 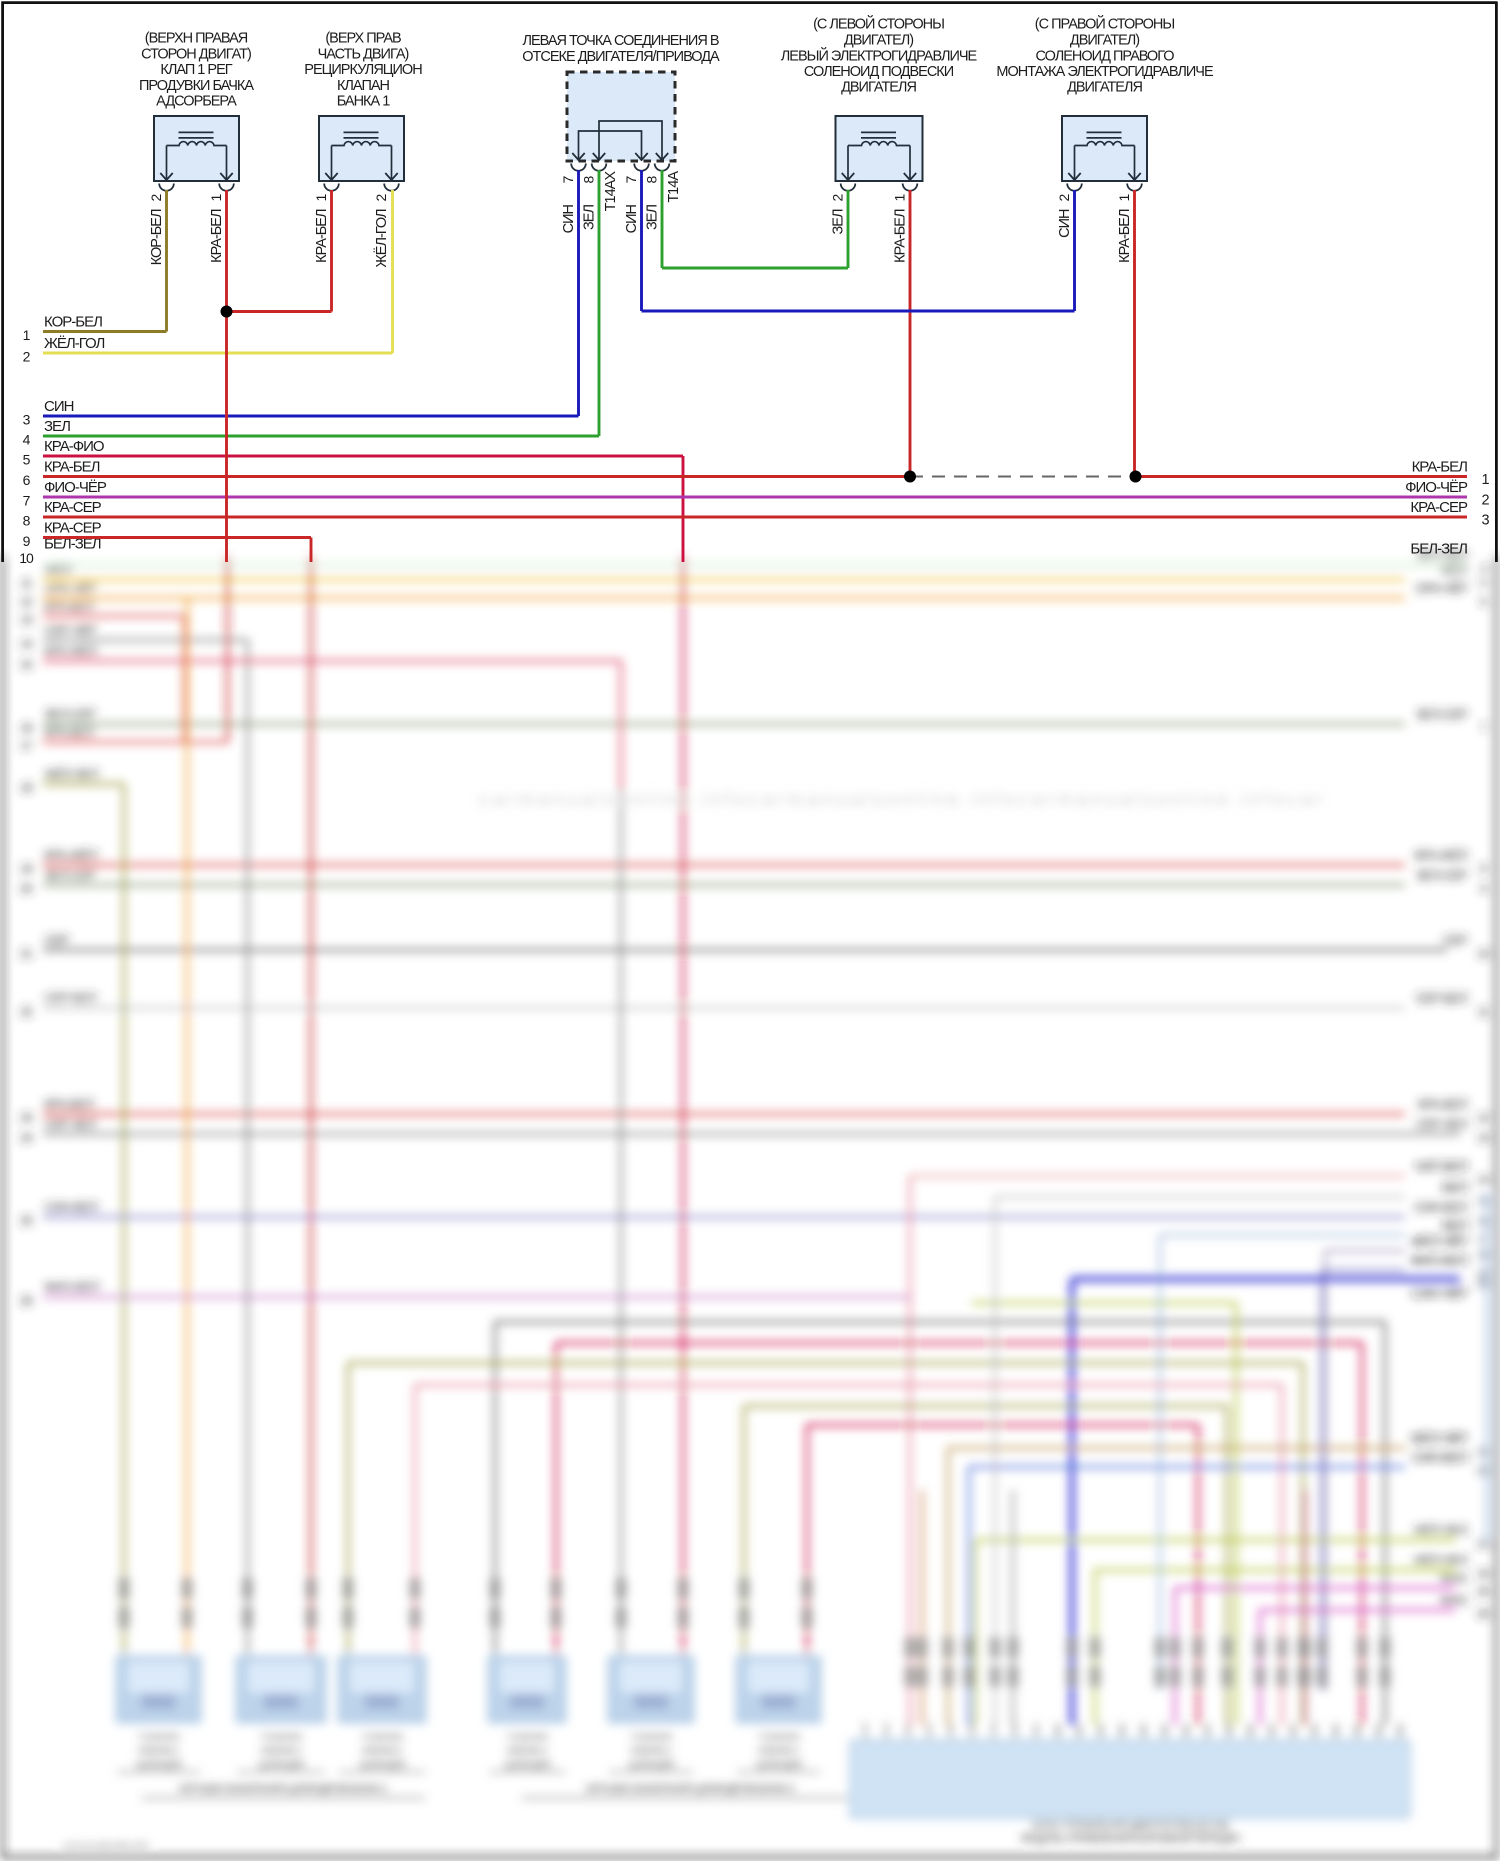 What do you see at coordinates (1104, 57) in the screenshot?
I see `svg-text: СОЛЕНОИД ПРАВОГО` at bounding box center [1104, 57].